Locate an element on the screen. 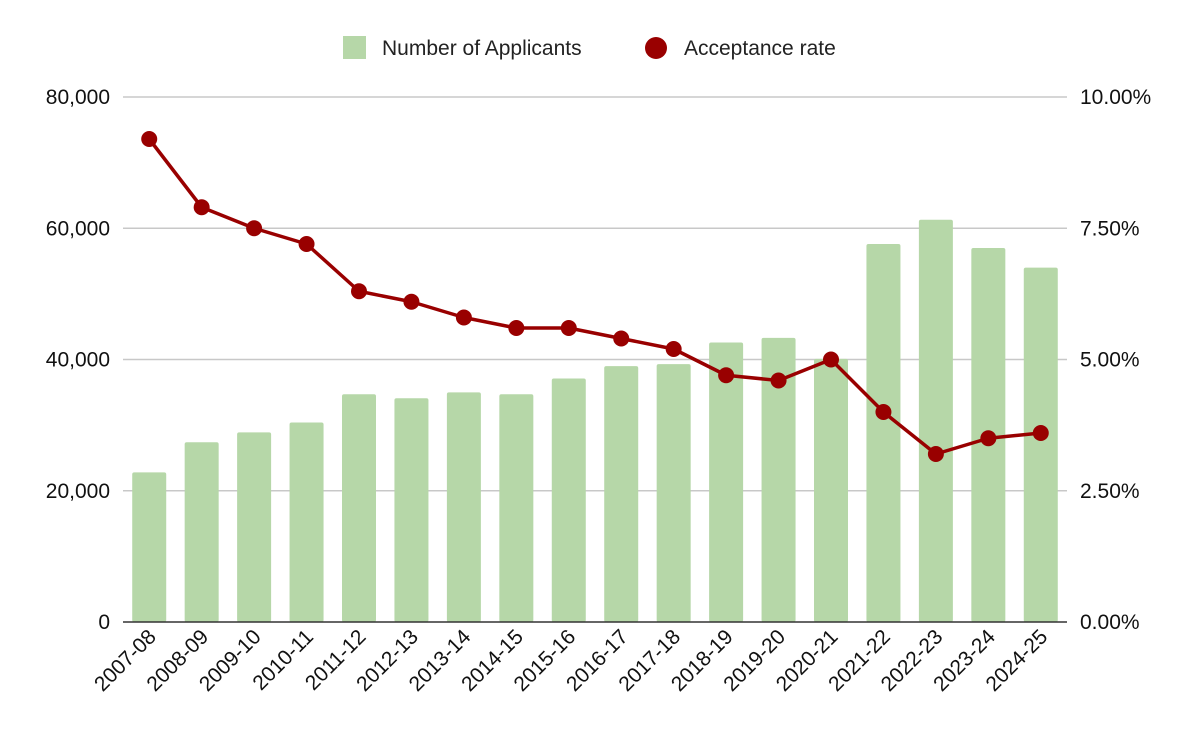  left-tick-label: 0 is located at coordinates (104, 622).